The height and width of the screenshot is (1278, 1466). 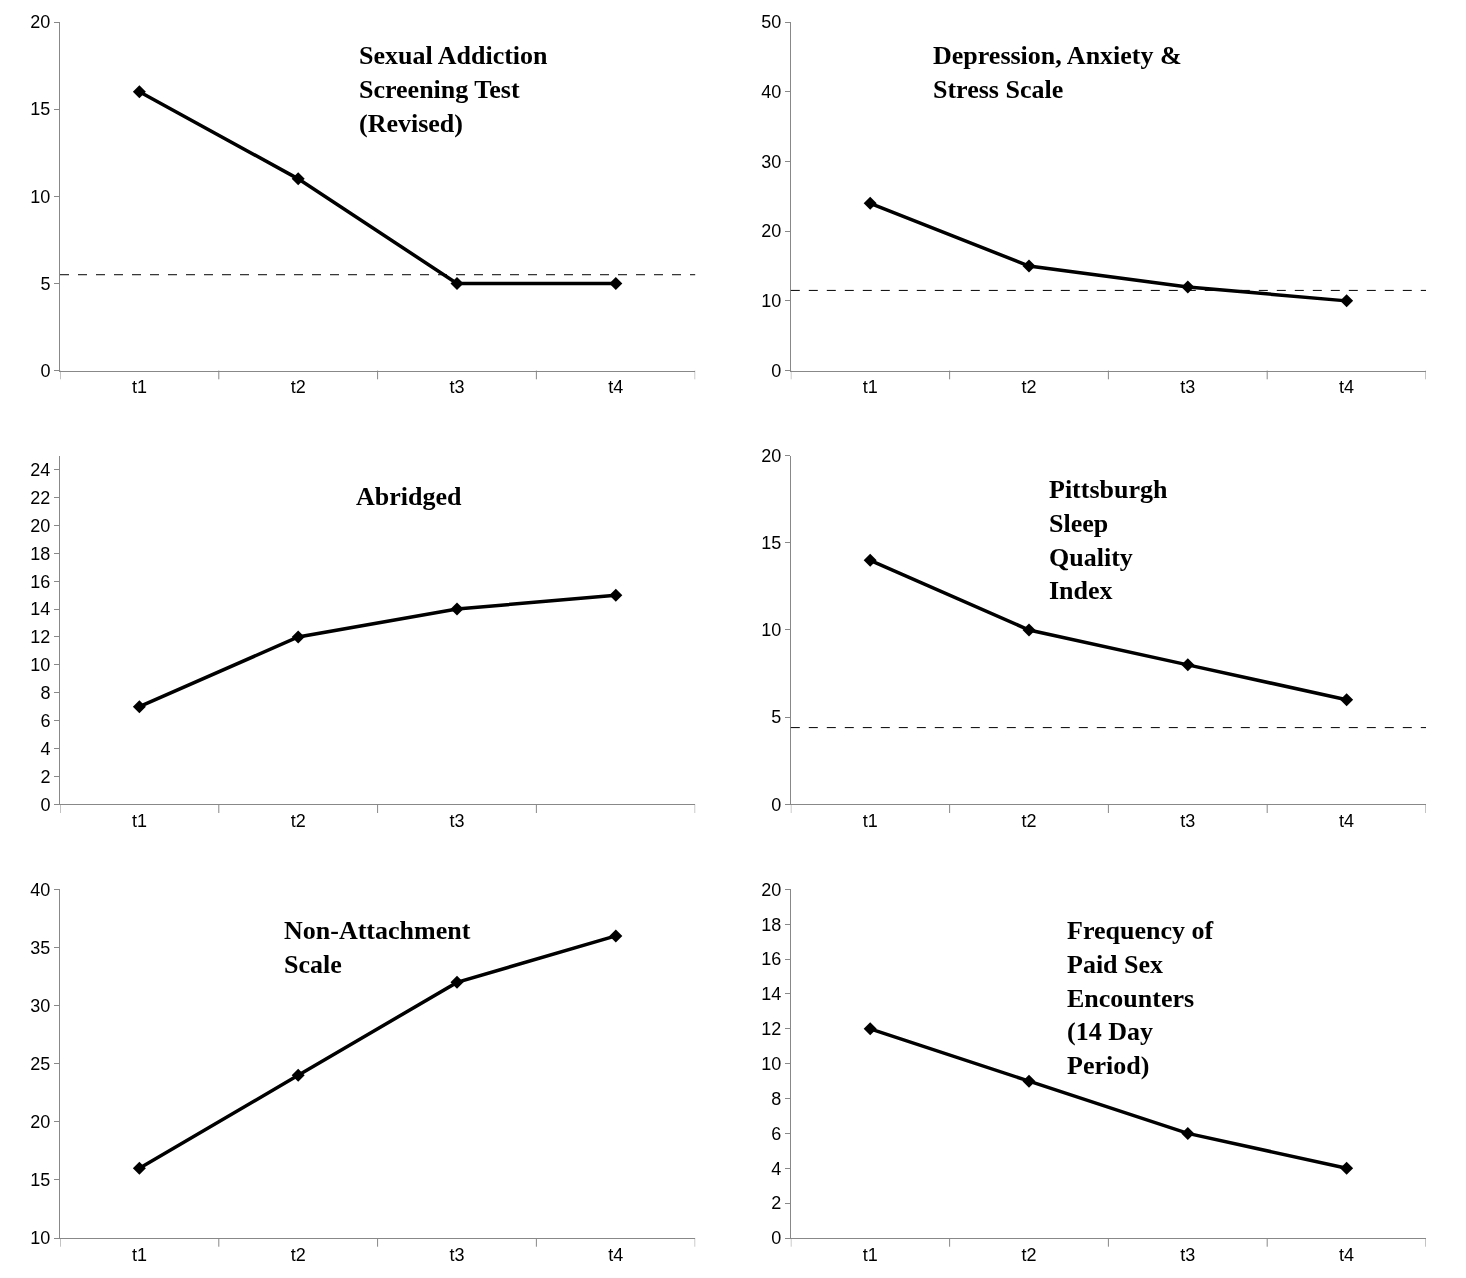 What do you see at coordinates (40, 469) in the screenshot?
I see `y-tick-label: 24` at bounding box center [40, 469].